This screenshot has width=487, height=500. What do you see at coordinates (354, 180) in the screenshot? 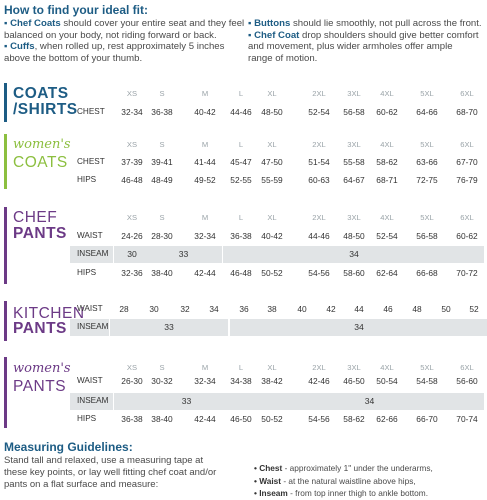
I see `table-cell: 64-67` at bounding box center [354, 180].